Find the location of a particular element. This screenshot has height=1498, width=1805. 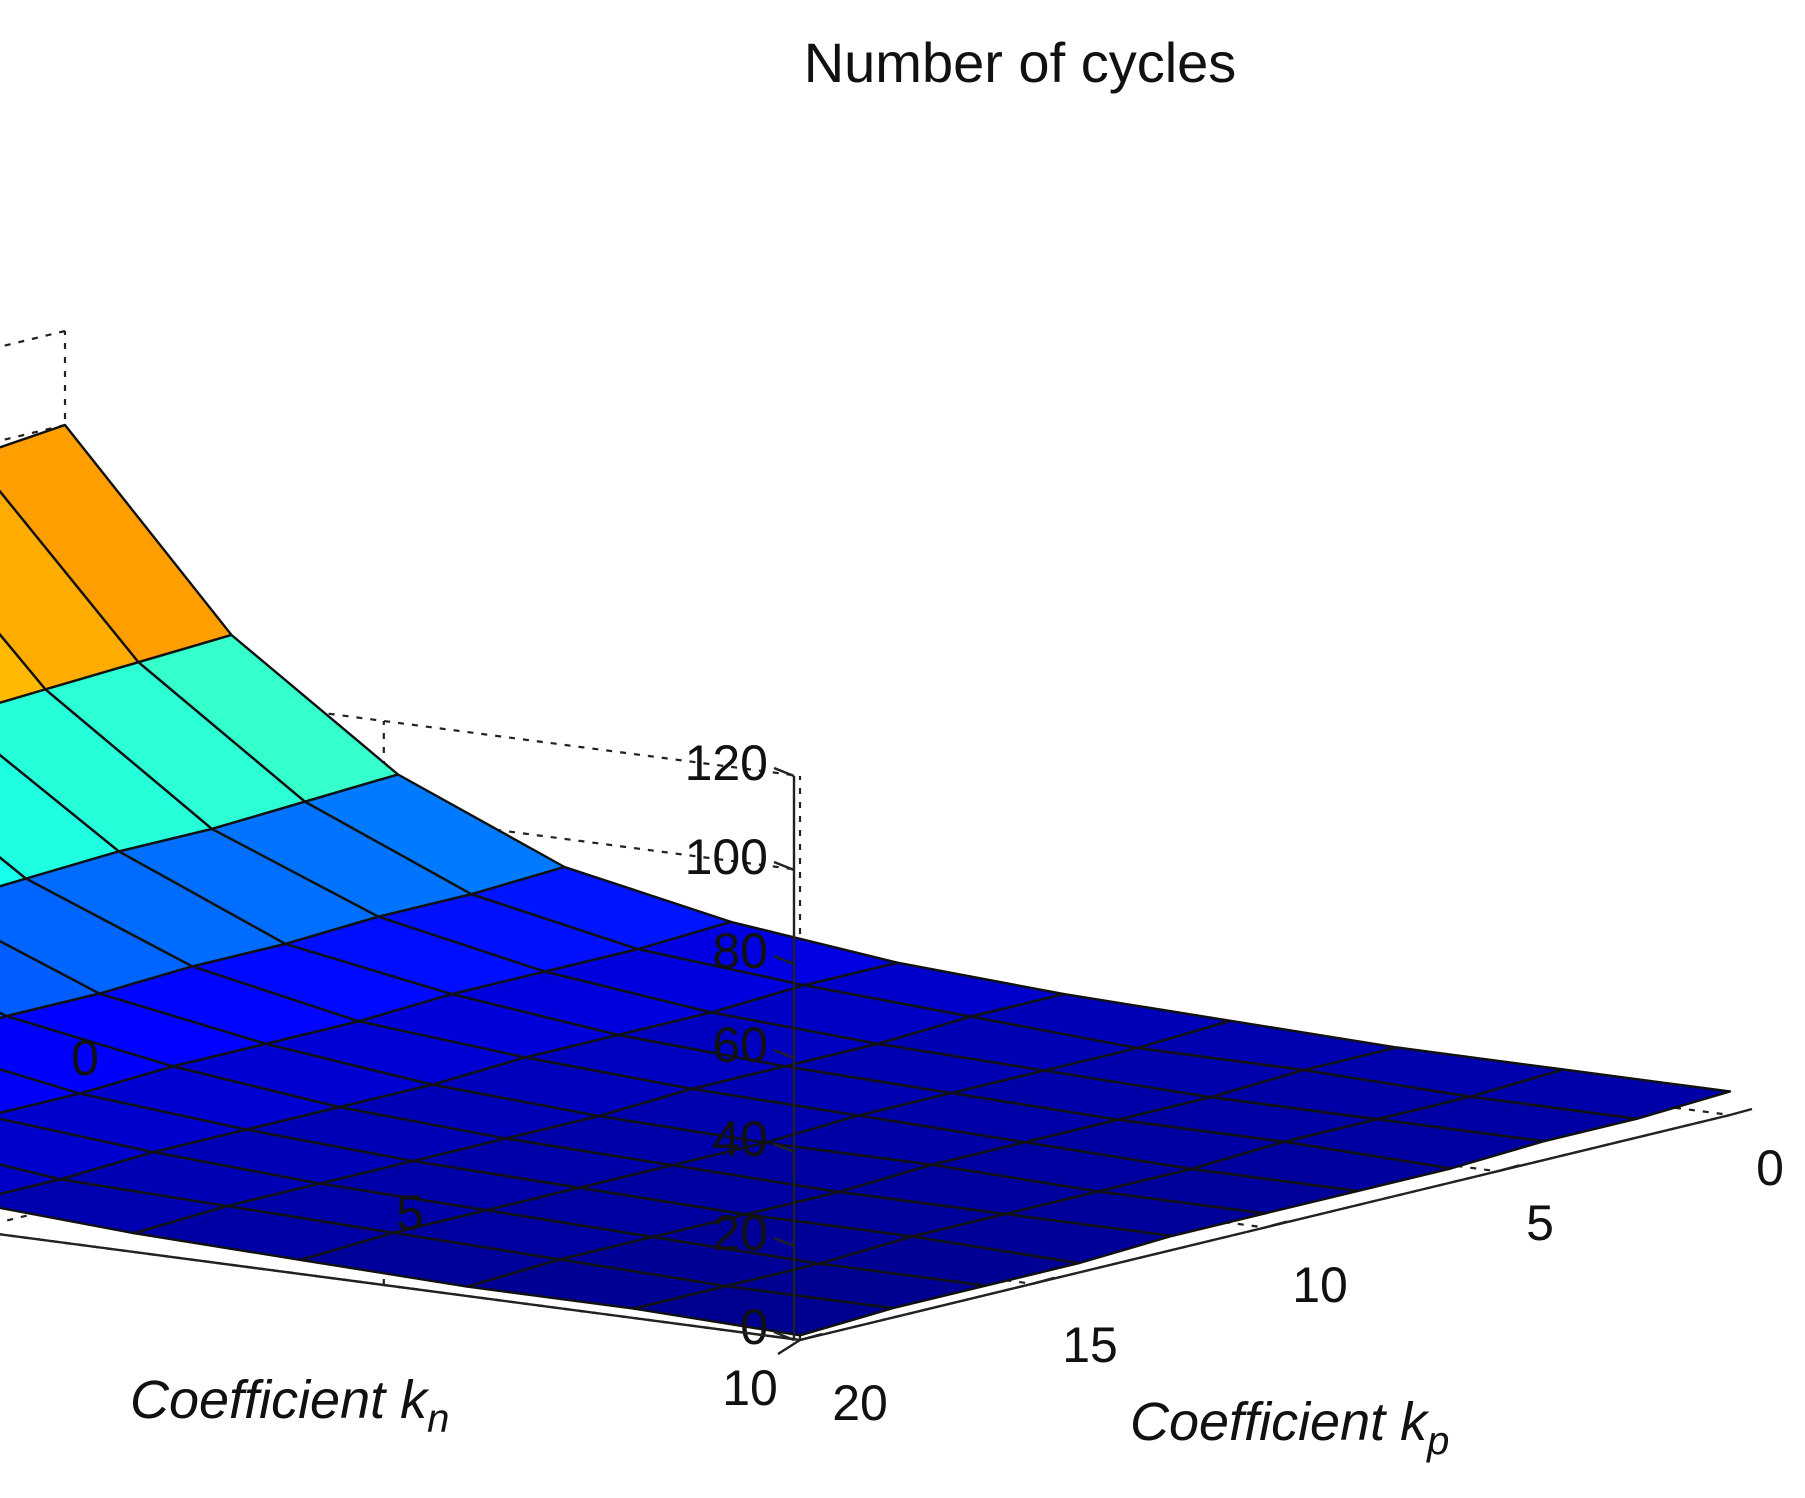

kn-axis-line is located at coordinates (400, 1287).